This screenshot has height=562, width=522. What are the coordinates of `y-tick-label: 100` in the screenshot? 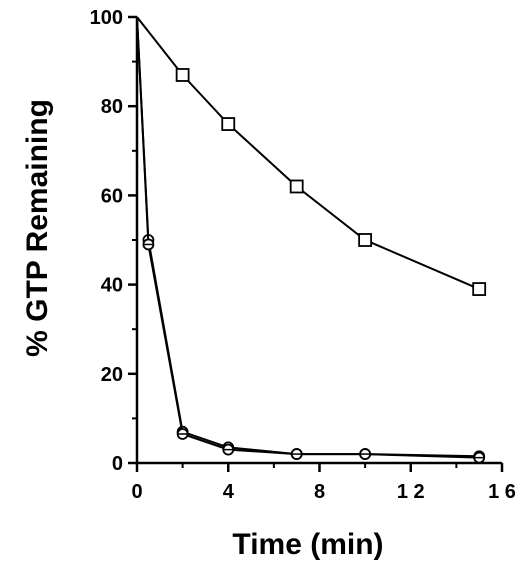 It's located at (106, 18).